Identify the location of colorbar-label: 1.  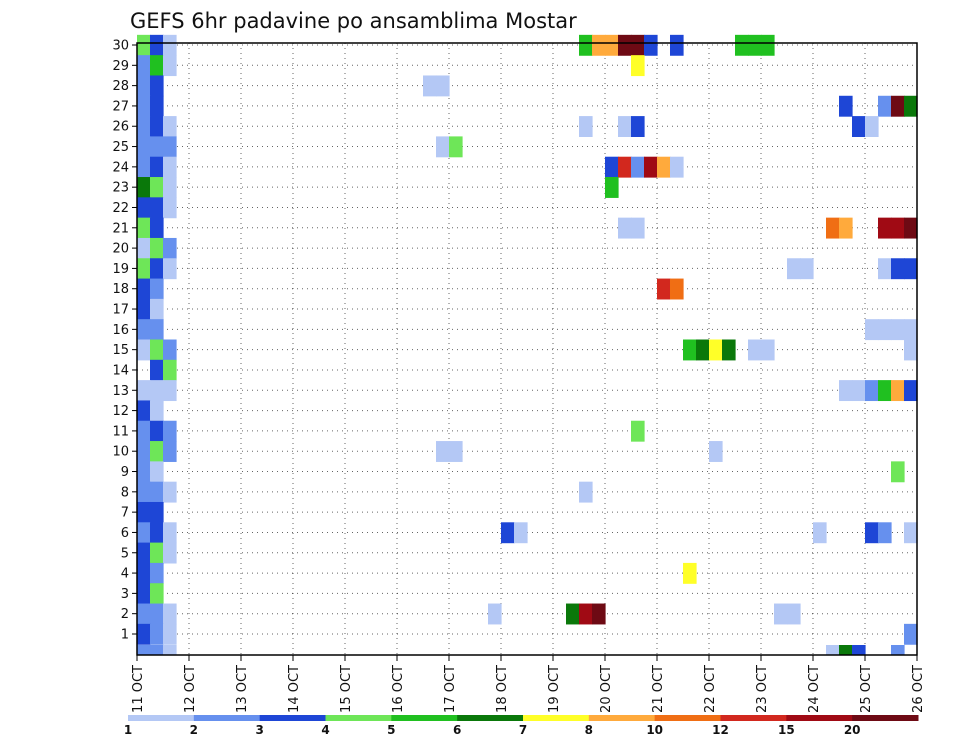
(128, 730).